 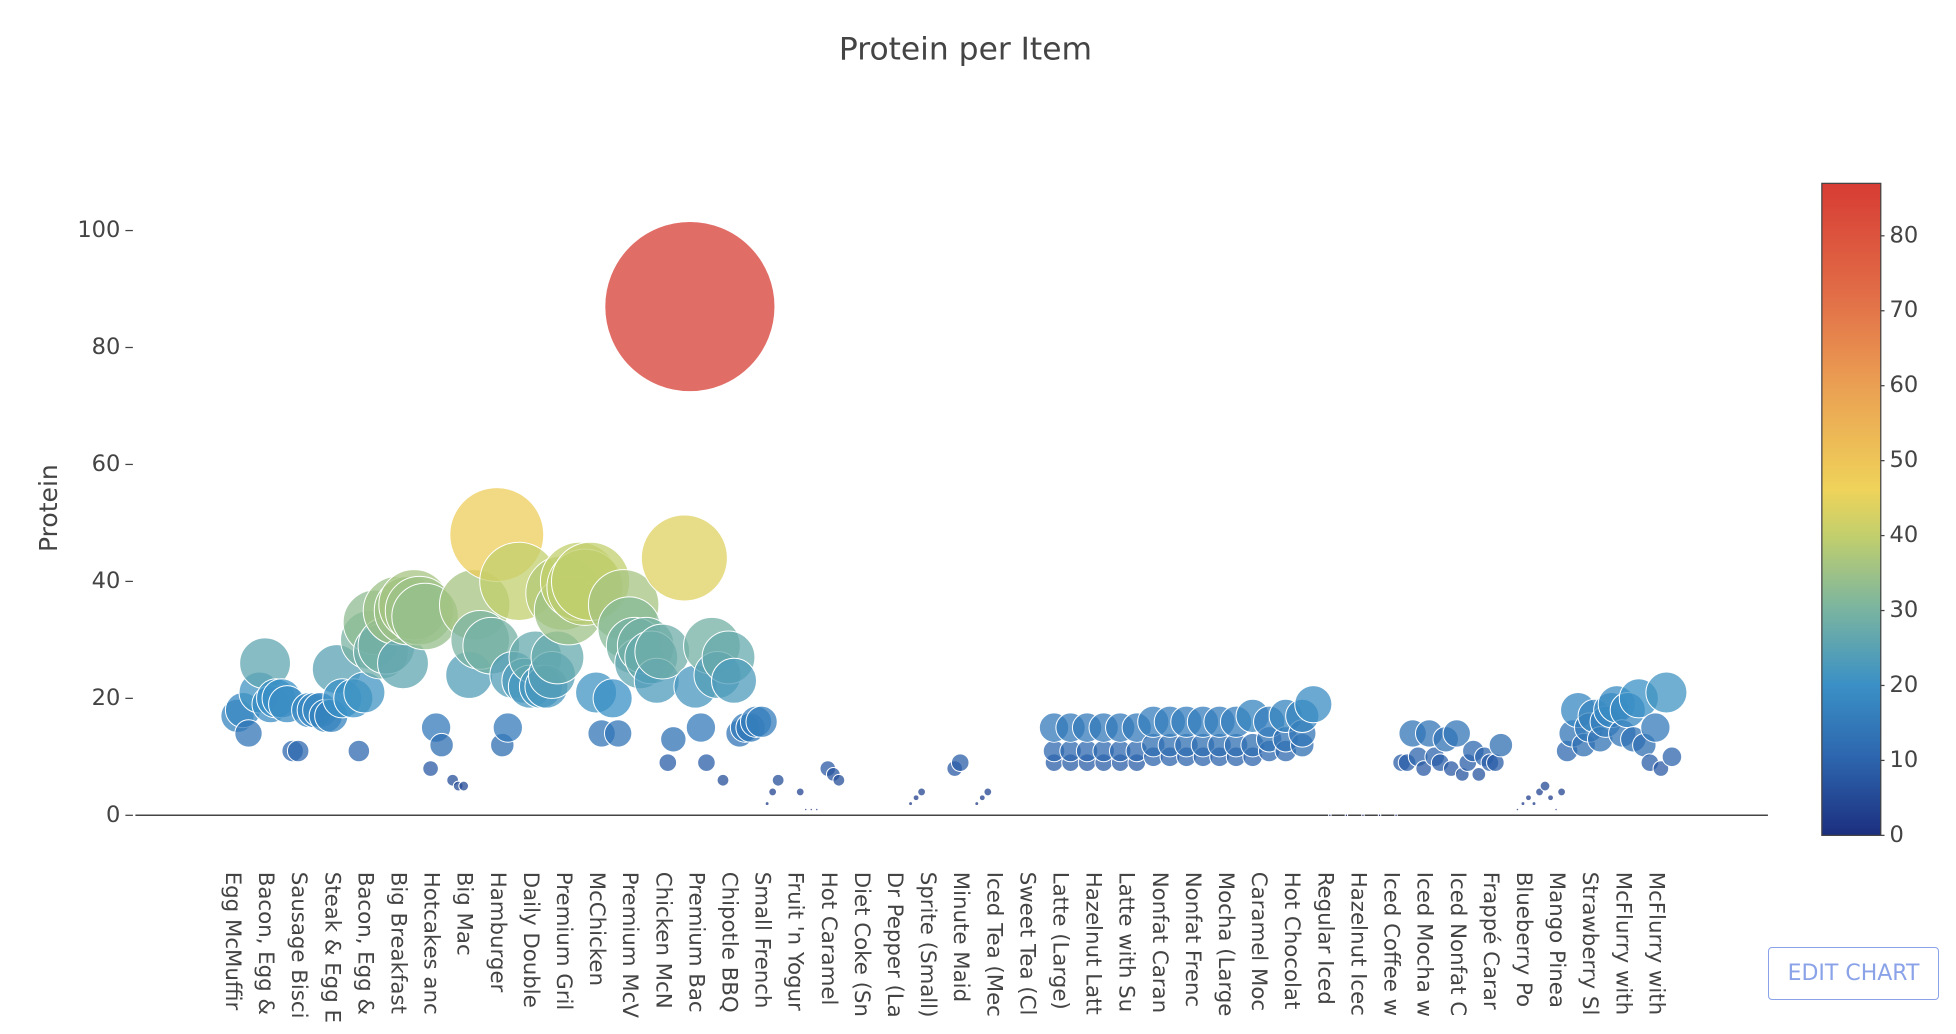 What do you see at coordinates (695, 942) in the screenshot?
I see `x-tick-label: Premium Bac` at bounding box center [695, 942].